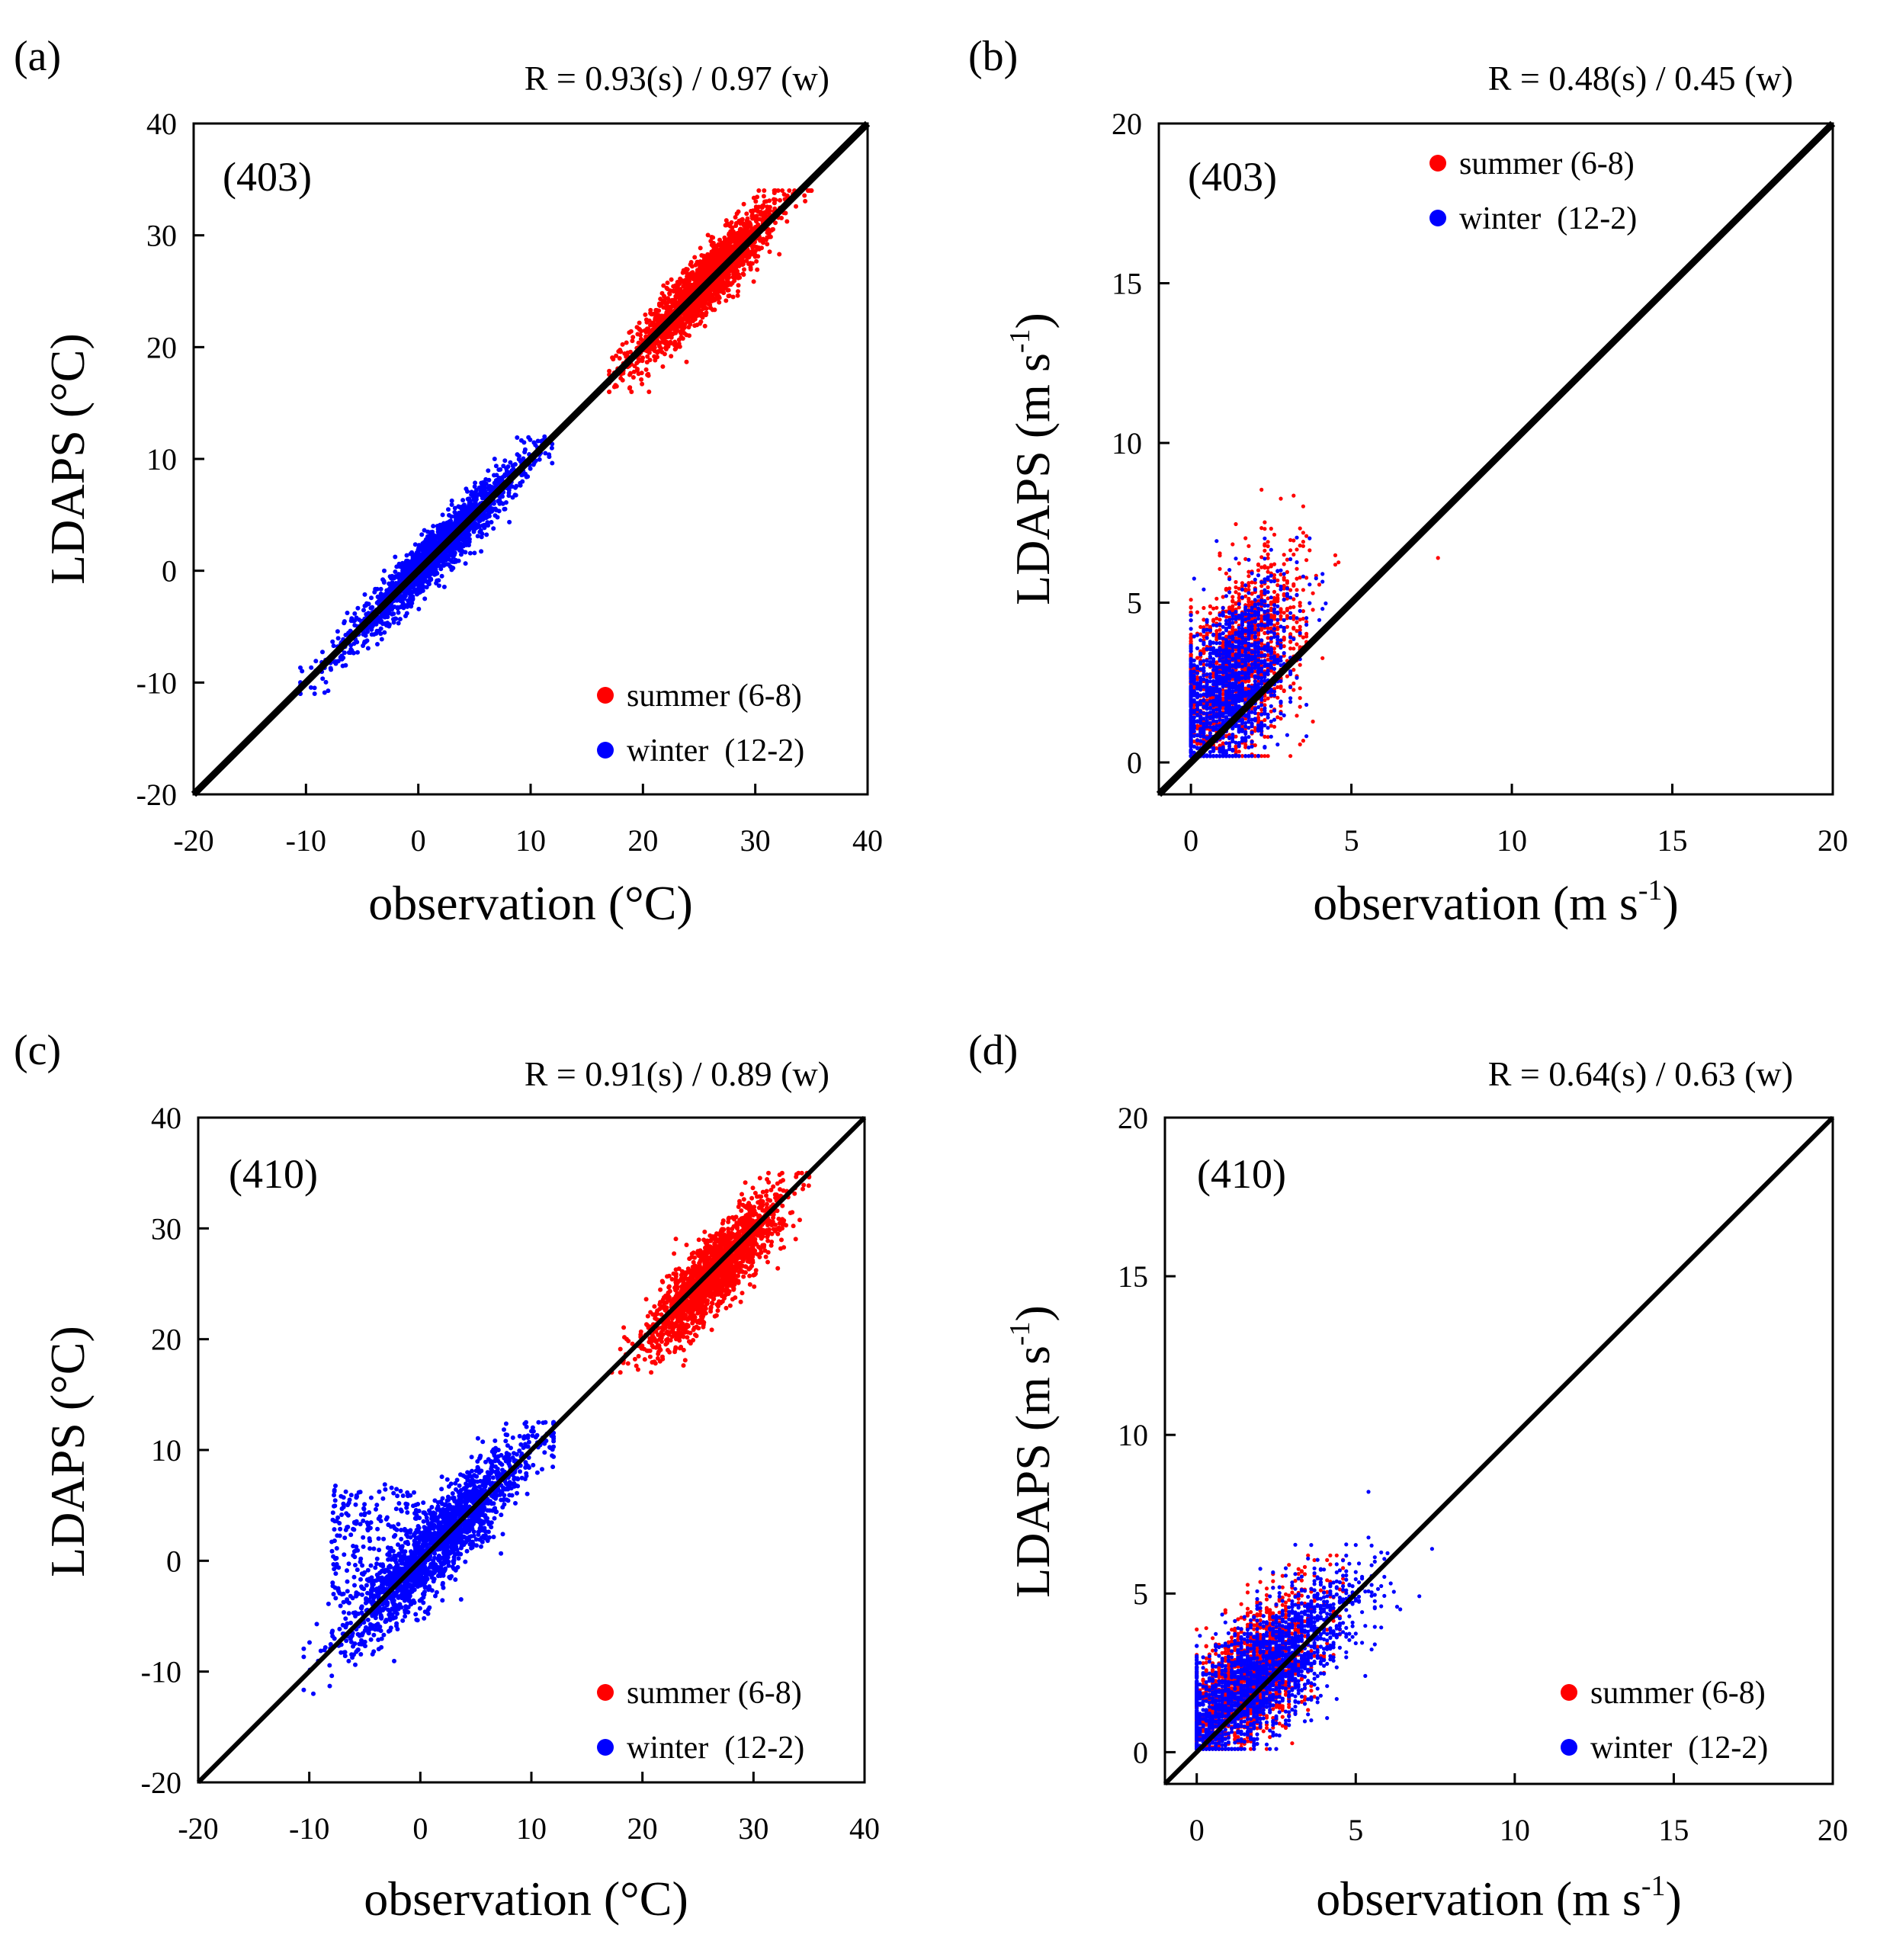 This screenshot has width=1877, height=1960. What do you see at coordinates (68, 459) in the screenshot?
I see `y-axis-label: LDAPS (°C)` at bounding box center [68, 459].